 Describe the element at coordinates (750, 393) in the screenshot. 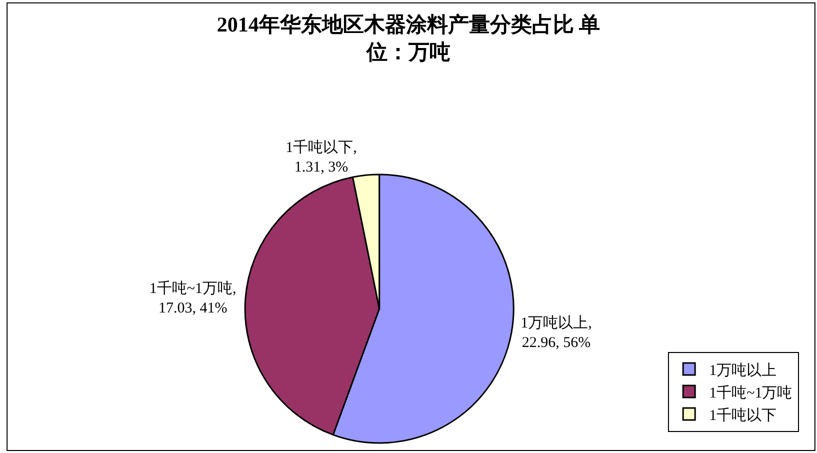

I see `legend-label: 1千吨~1万吨` at that location.